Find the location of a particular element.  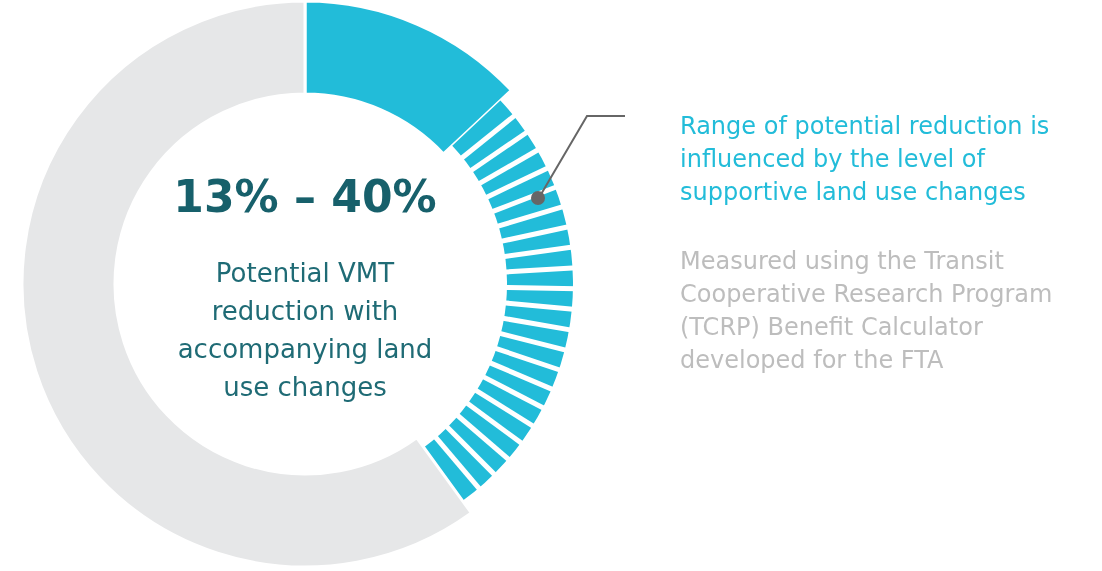

text: Potential VMT reduction with accompanying land use changes is located at coordinates (305, 330).